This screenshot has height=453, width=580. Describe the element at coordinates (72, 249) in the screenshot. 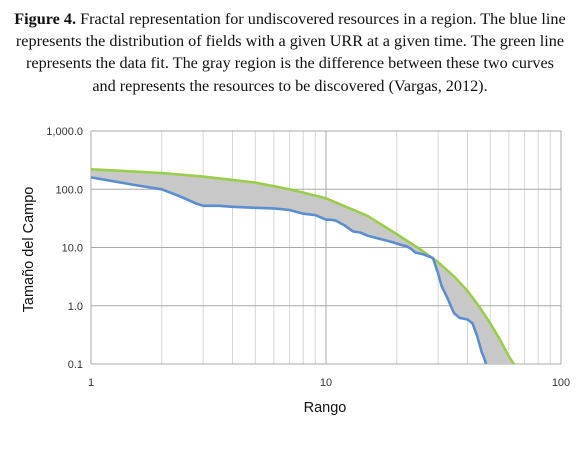

I see `y-tick-label: 10.0` at that location.